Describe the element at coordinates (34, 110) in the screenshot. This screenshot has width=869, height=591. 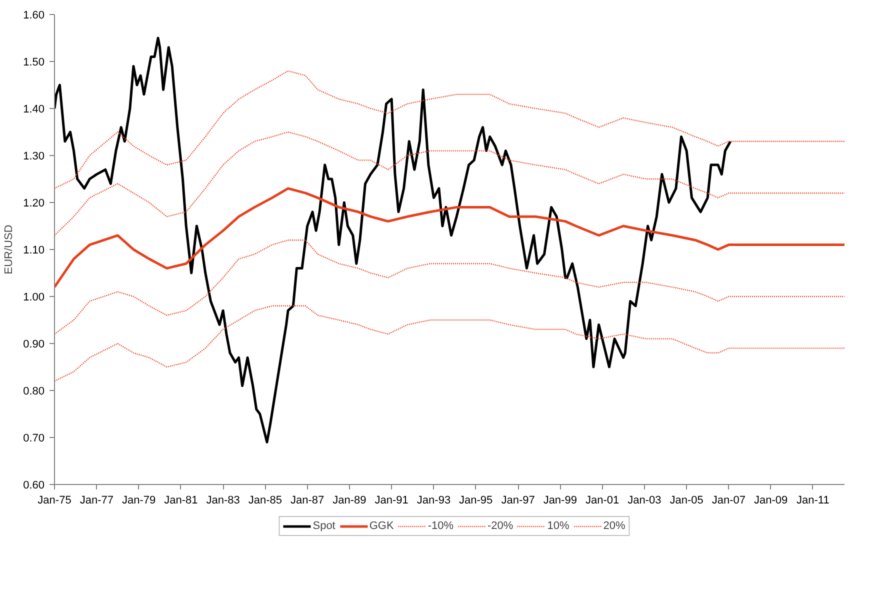
I see `y-tick-label: 1.40` at that location.